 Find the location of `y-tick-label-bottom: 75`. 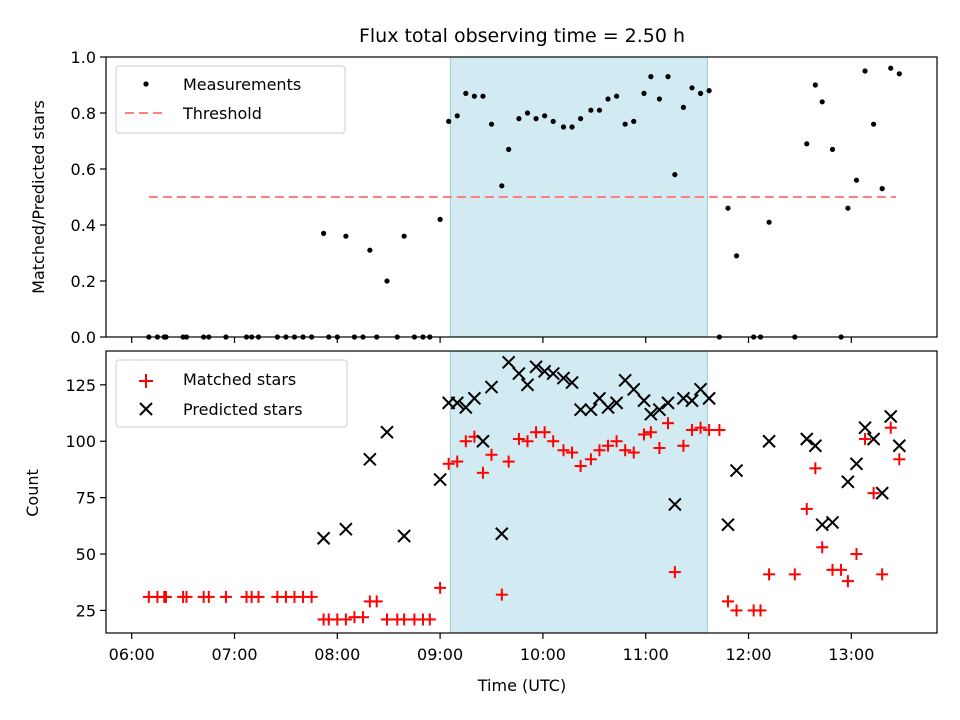

y-tick-label-bottom: 75 is located at coordinates (86, 498).